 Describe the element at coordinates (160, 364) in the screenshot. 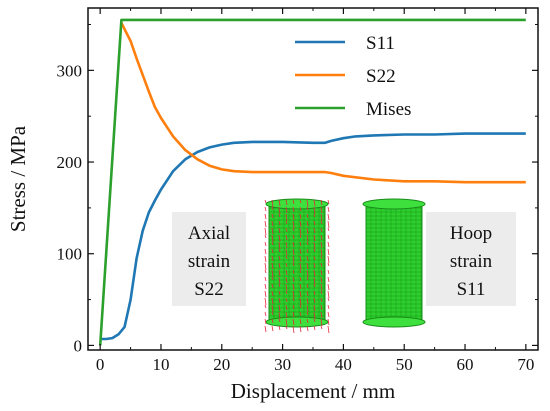

I see `x-tick-label: 10` at that location.